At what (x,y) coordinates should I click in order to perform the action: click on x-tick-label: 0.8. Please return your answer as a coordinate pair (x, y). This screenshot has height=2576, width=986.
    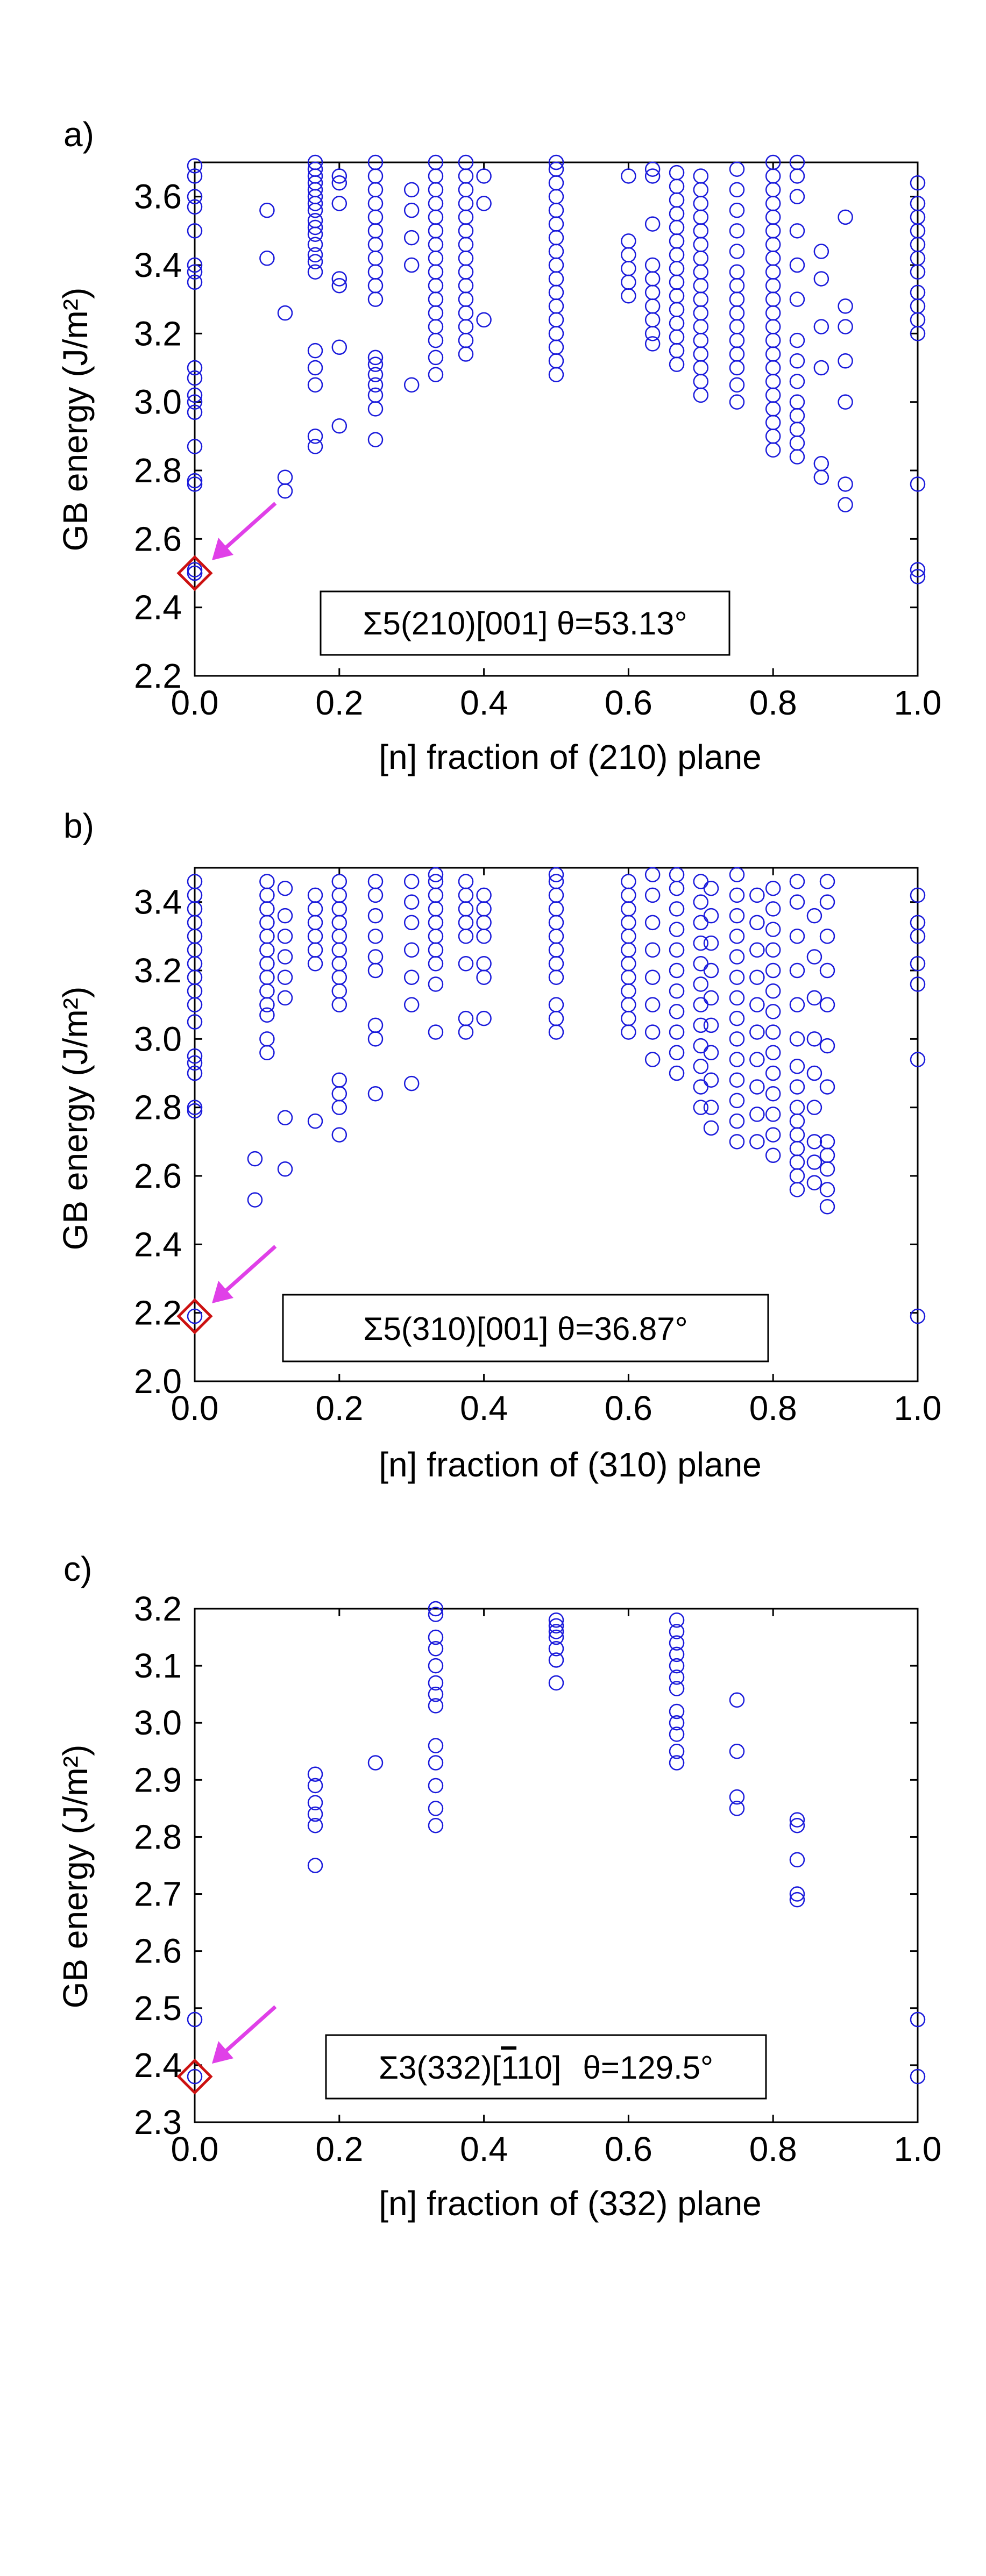
    Looking at the image, I should click on (773, 1408).